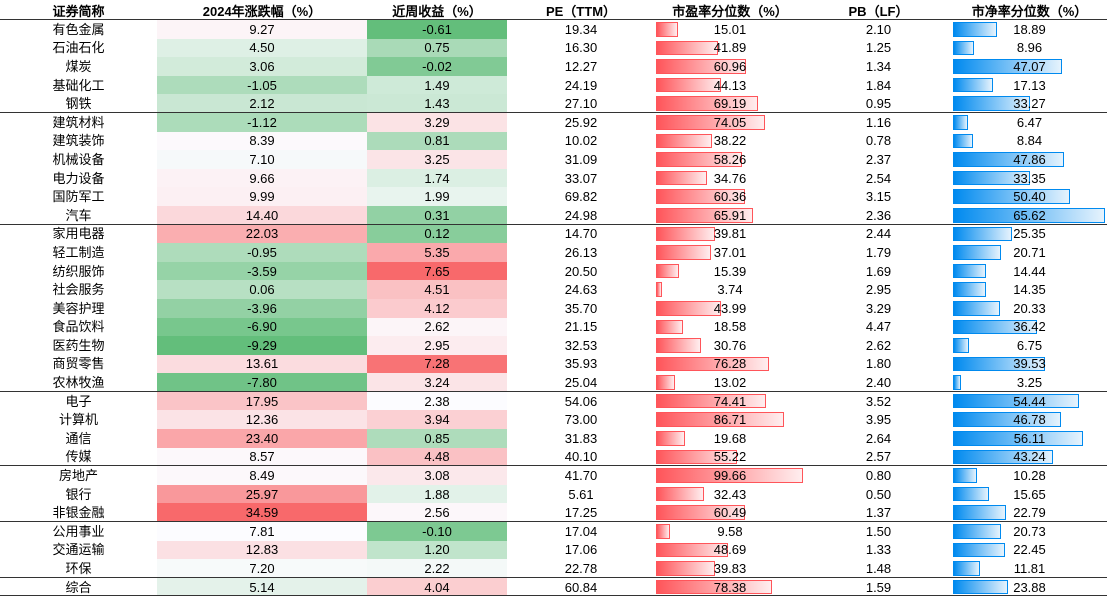 The height and width of the screenshot is (597, 1107). Describe the element at coordinates (78, 531) in the screenshot. I see `security-name-label: 公用事业` at that location.